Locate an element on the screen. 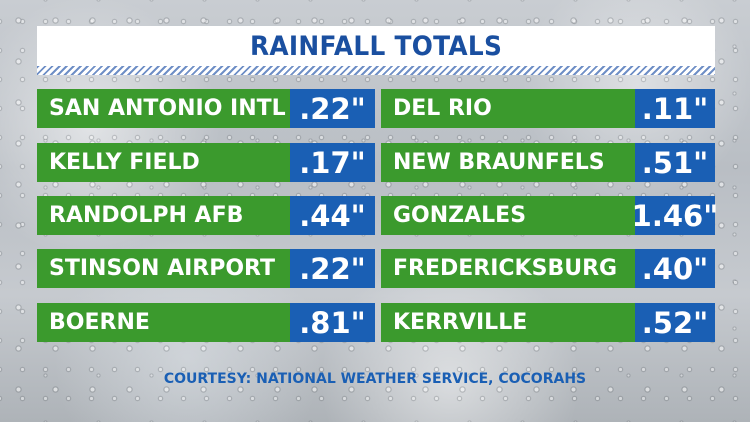 Image resolution: width=750 pixels, height=422 pixels. rainfall-value: .52" is located at coordinates (675, 322).